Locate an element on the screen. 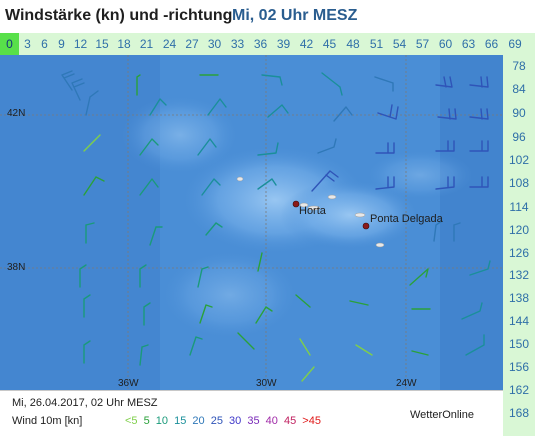 This screenshot has height=437, width=535. hour-24: 24 is located at coordinates (169, 44).